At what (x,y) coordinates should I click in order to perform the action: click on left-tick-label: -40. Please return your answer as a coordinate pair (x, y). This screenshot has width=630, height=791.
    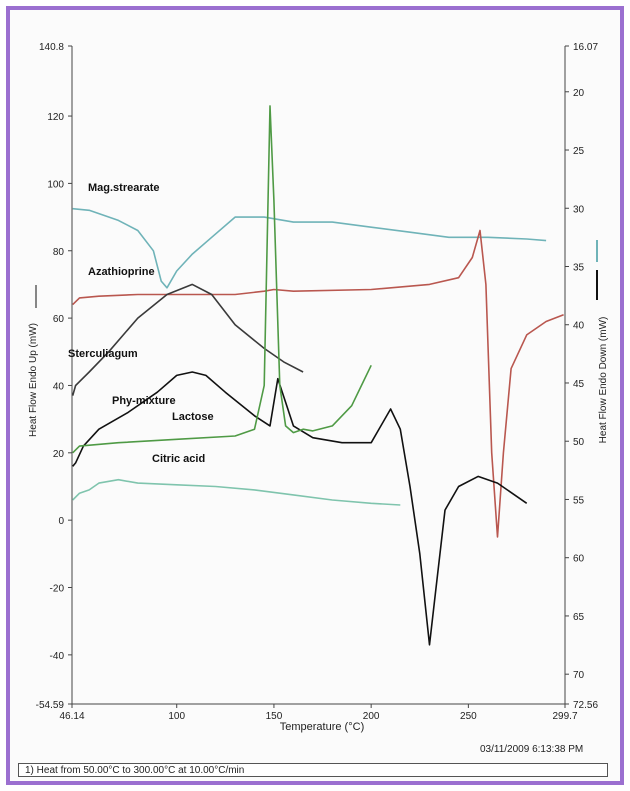
    Looking at the image, I should click on (57, 656).